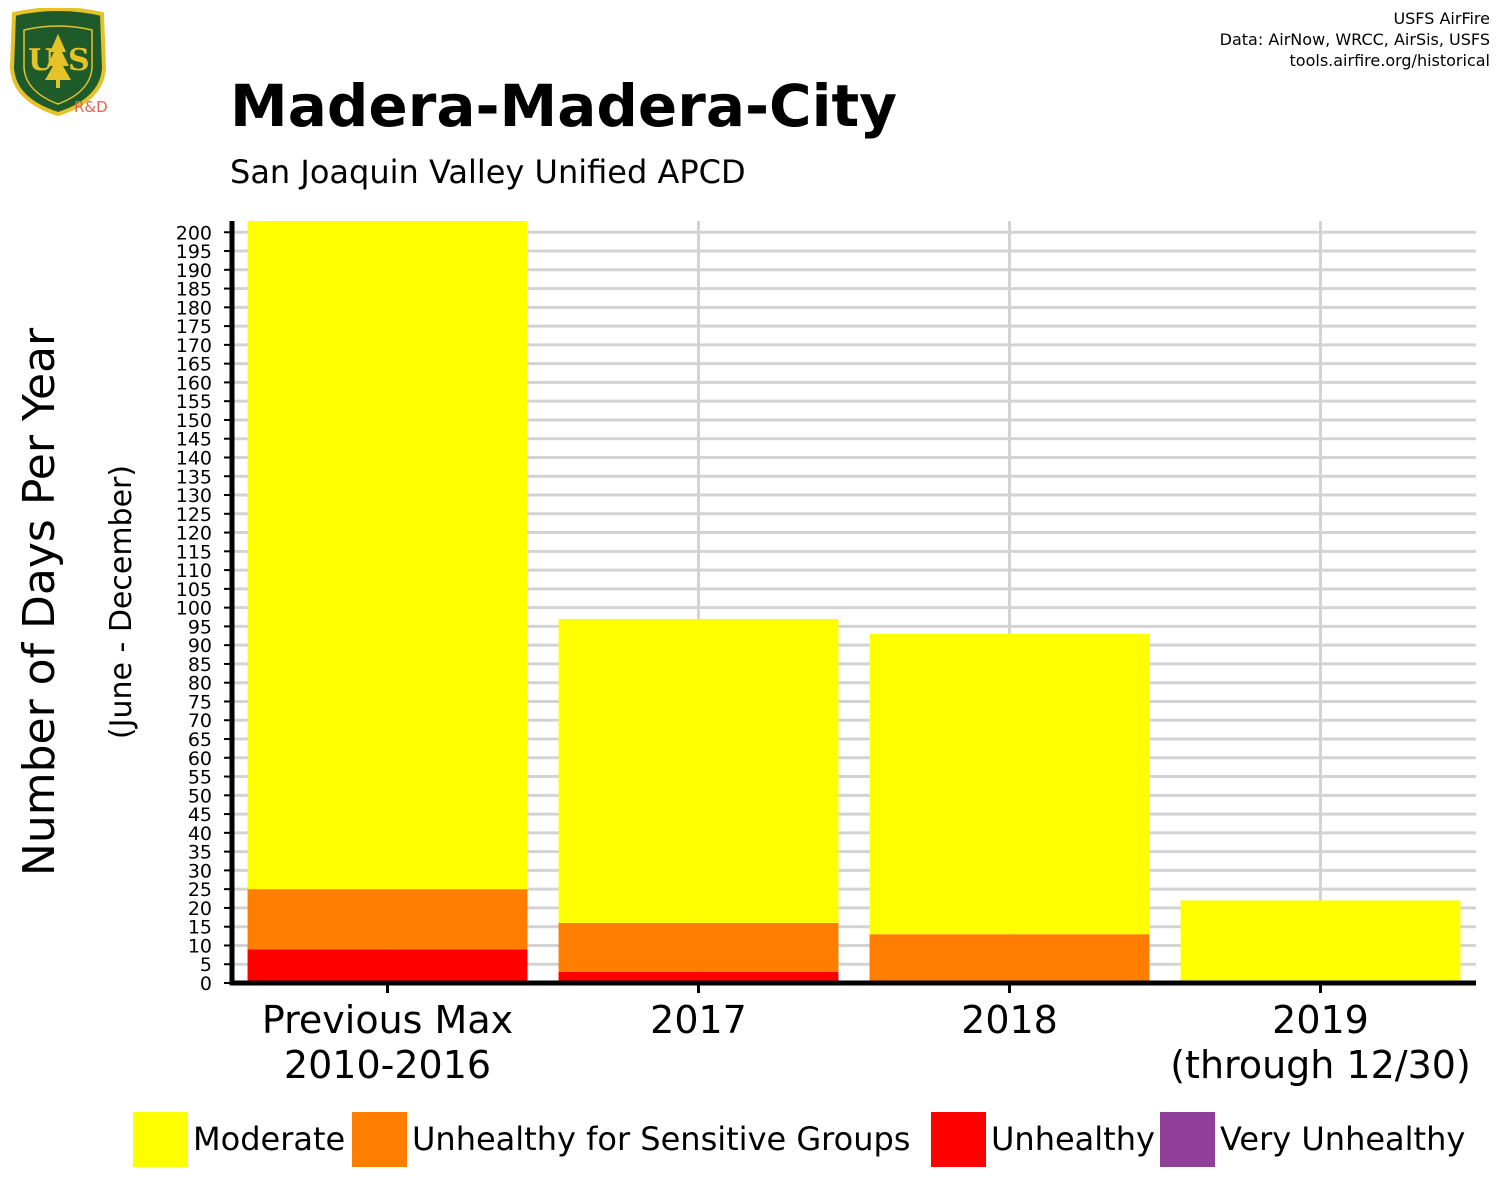 The image size is (1500, 1200). I want to click on credit-line: USFS AirFire, so click(1441, 18).